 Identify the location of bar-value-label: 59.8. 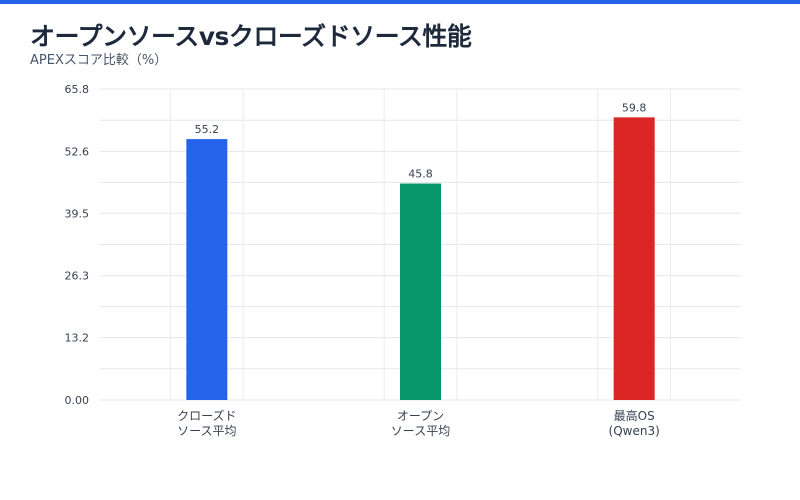
(634, 107).